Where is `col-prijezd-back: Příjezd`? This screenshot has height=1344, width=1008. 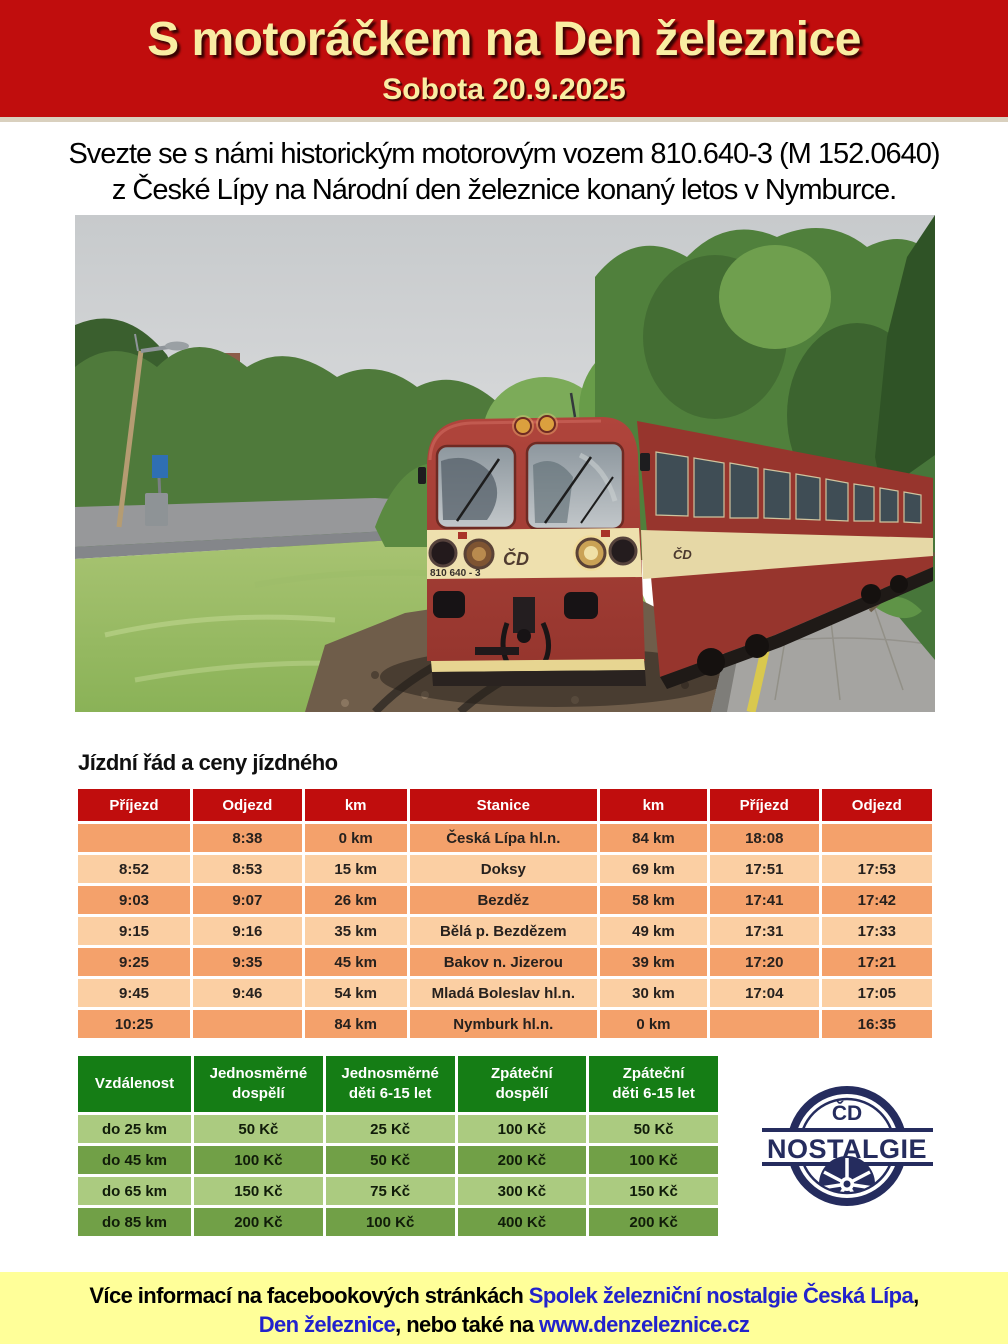
col-prijezd-back: Příjezd is located at coordinates (764, 805).